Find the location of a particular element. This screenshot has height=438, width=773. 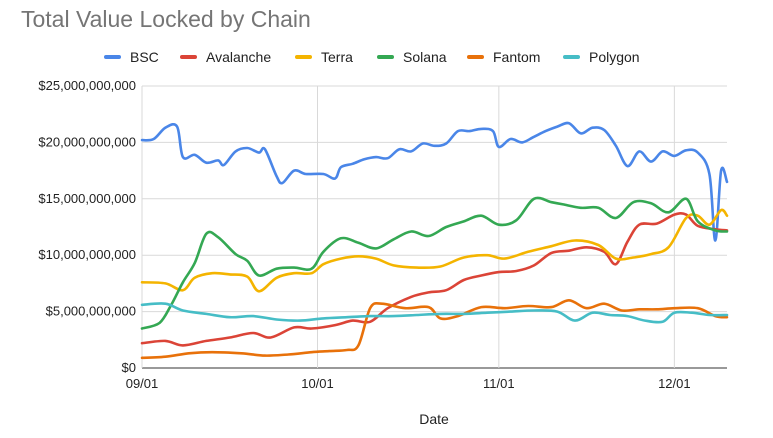

x-tick-label: 11/01 is located at coordinates (499, 383).